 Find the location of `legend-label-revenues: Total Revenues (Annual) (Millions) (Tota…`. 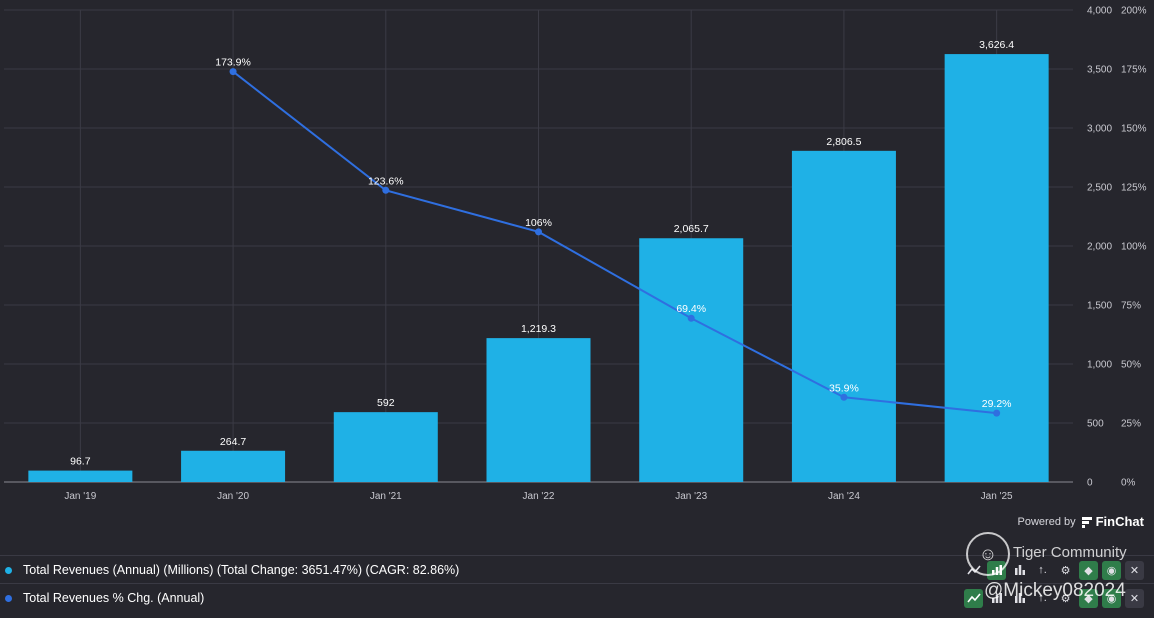

legend-label-revenues: Total Revenues (Annual) (Millions) (Tota… is located at coordinates (241, 570).